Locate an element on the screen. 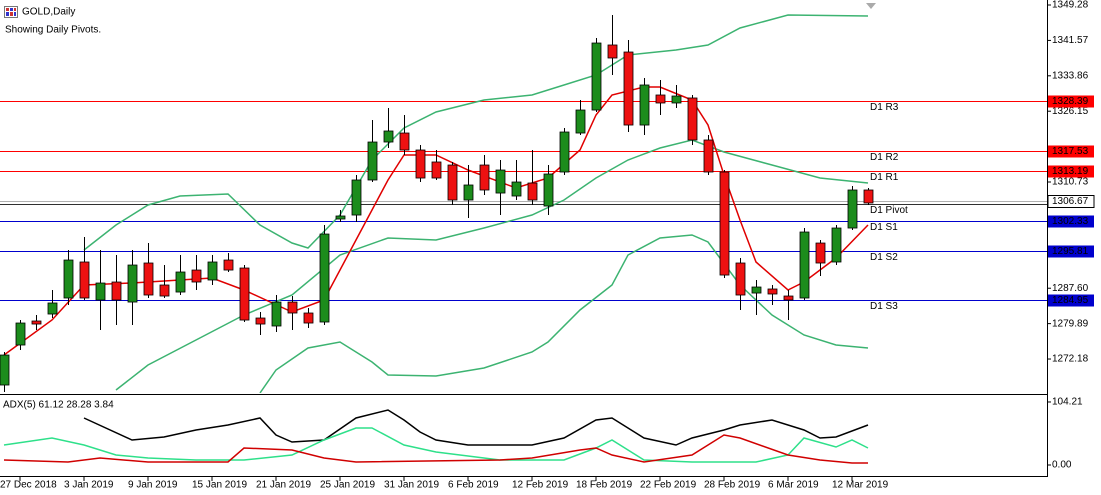  adx-panel is located at coordinates (436, 436).